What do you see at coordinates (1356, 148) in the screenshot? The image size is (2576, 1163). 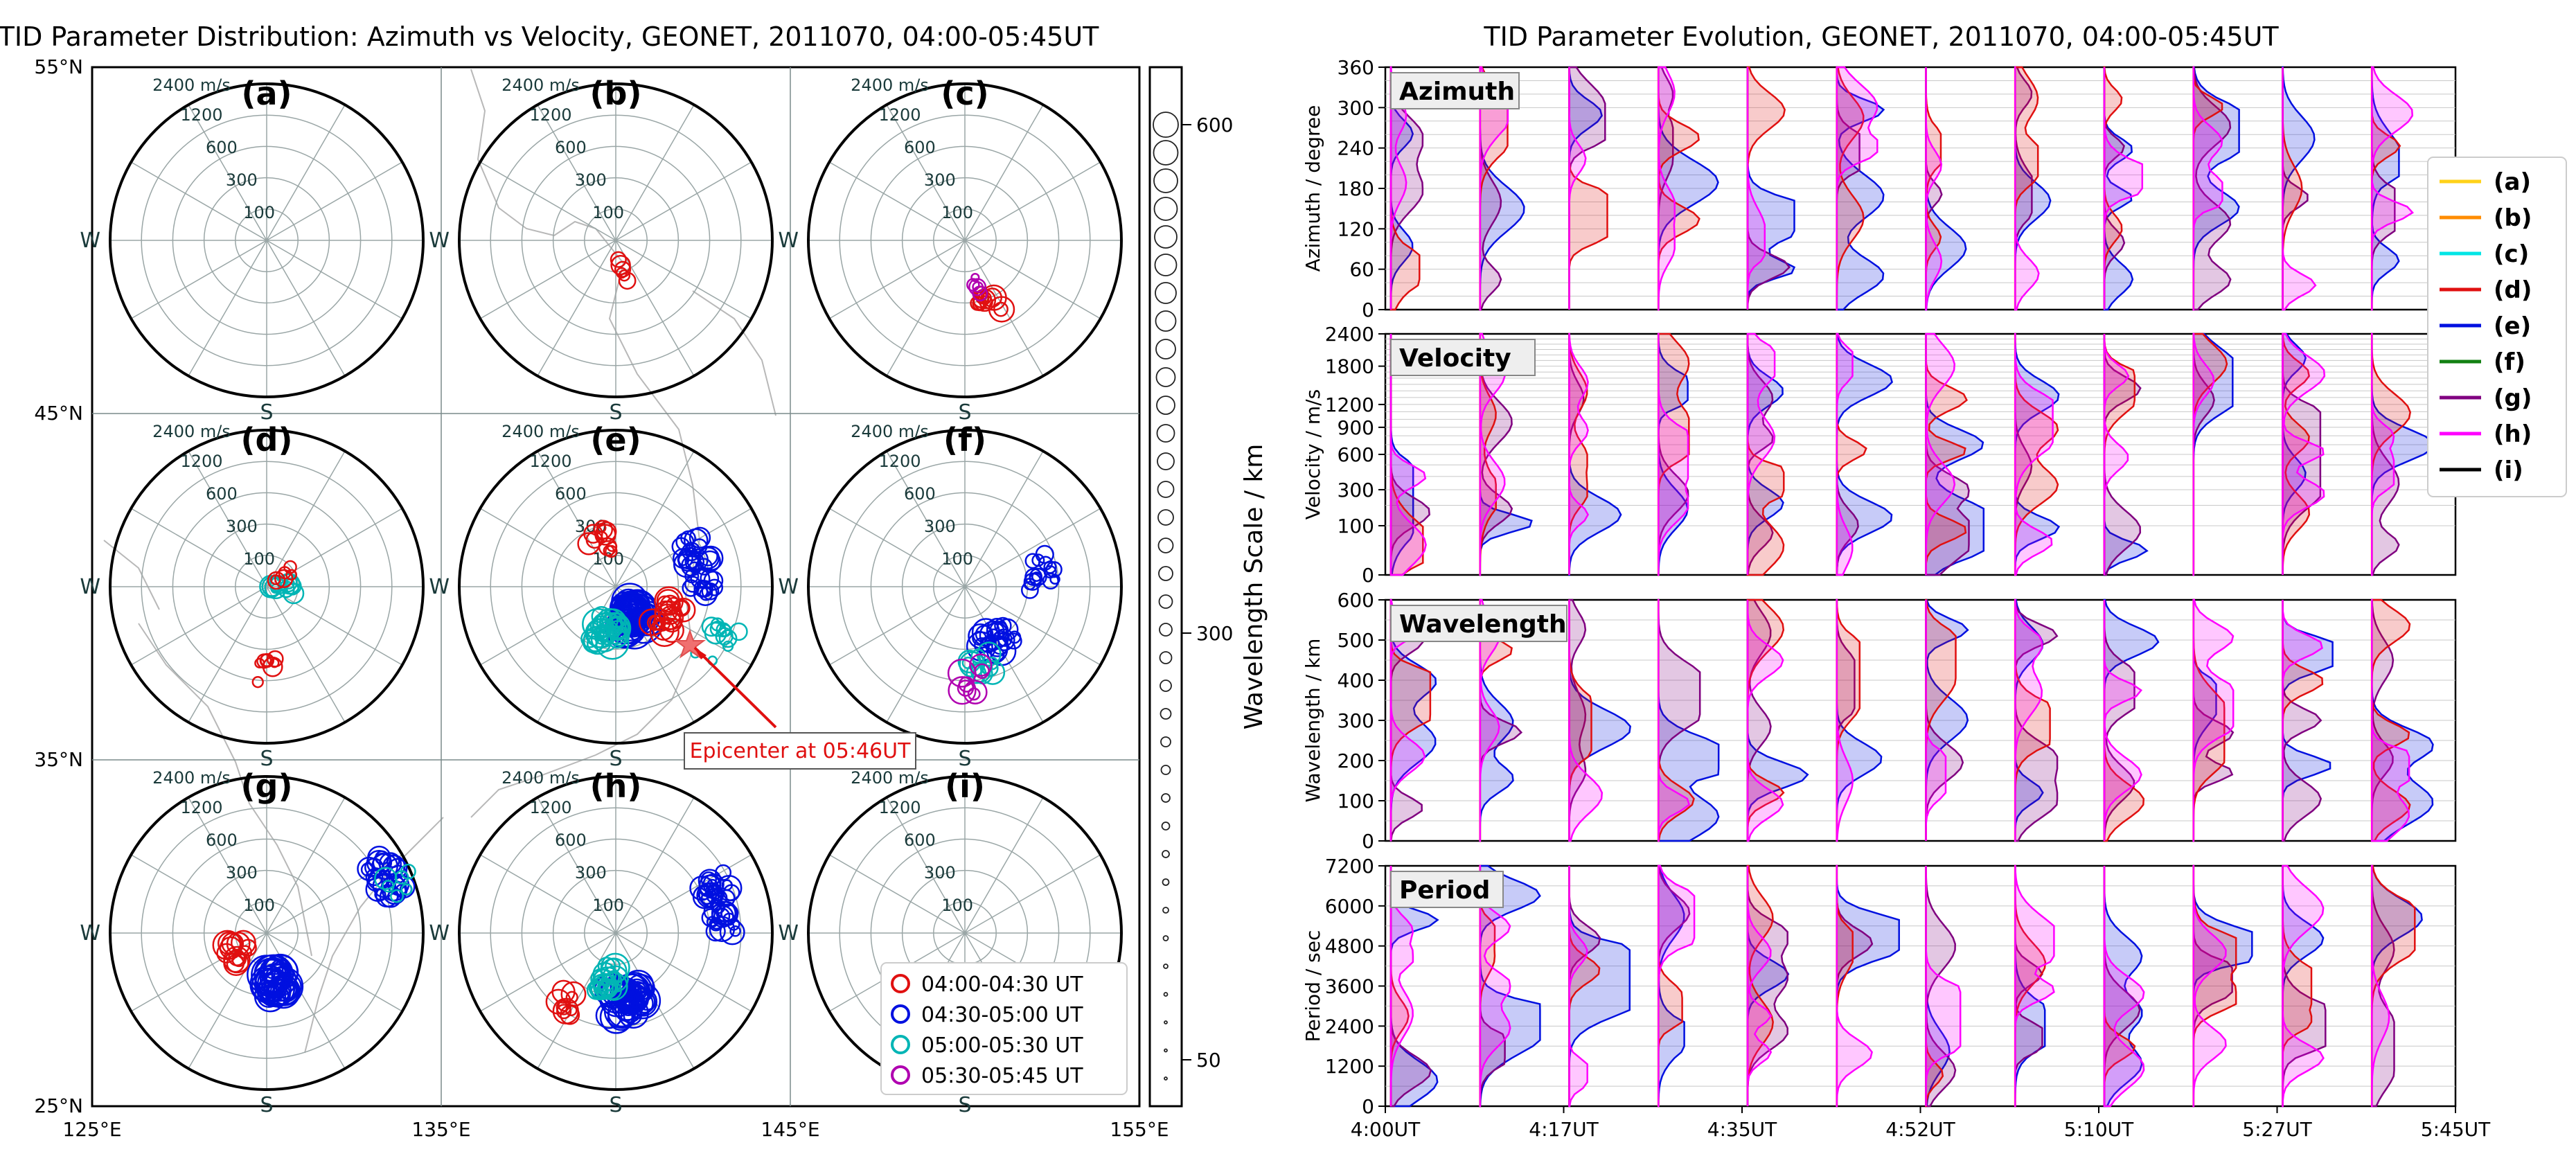 I see `y-tick-label: 240` at bounding box center [1356, 148].